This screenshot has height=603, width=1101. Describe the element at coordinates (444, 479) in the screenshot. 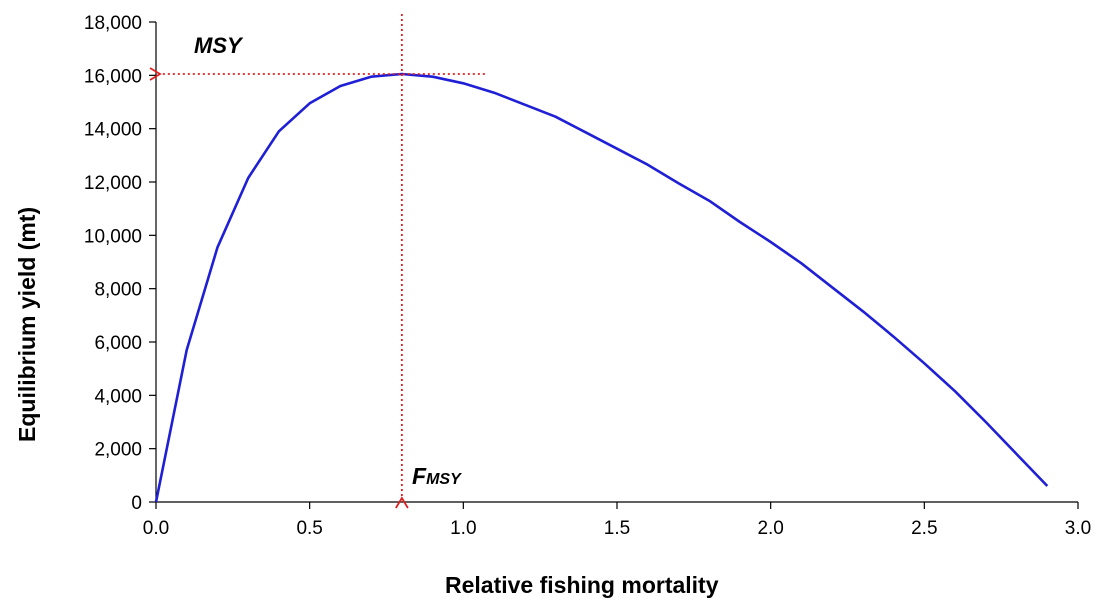

I see `fmsy-label-sub: MSY` at that location.